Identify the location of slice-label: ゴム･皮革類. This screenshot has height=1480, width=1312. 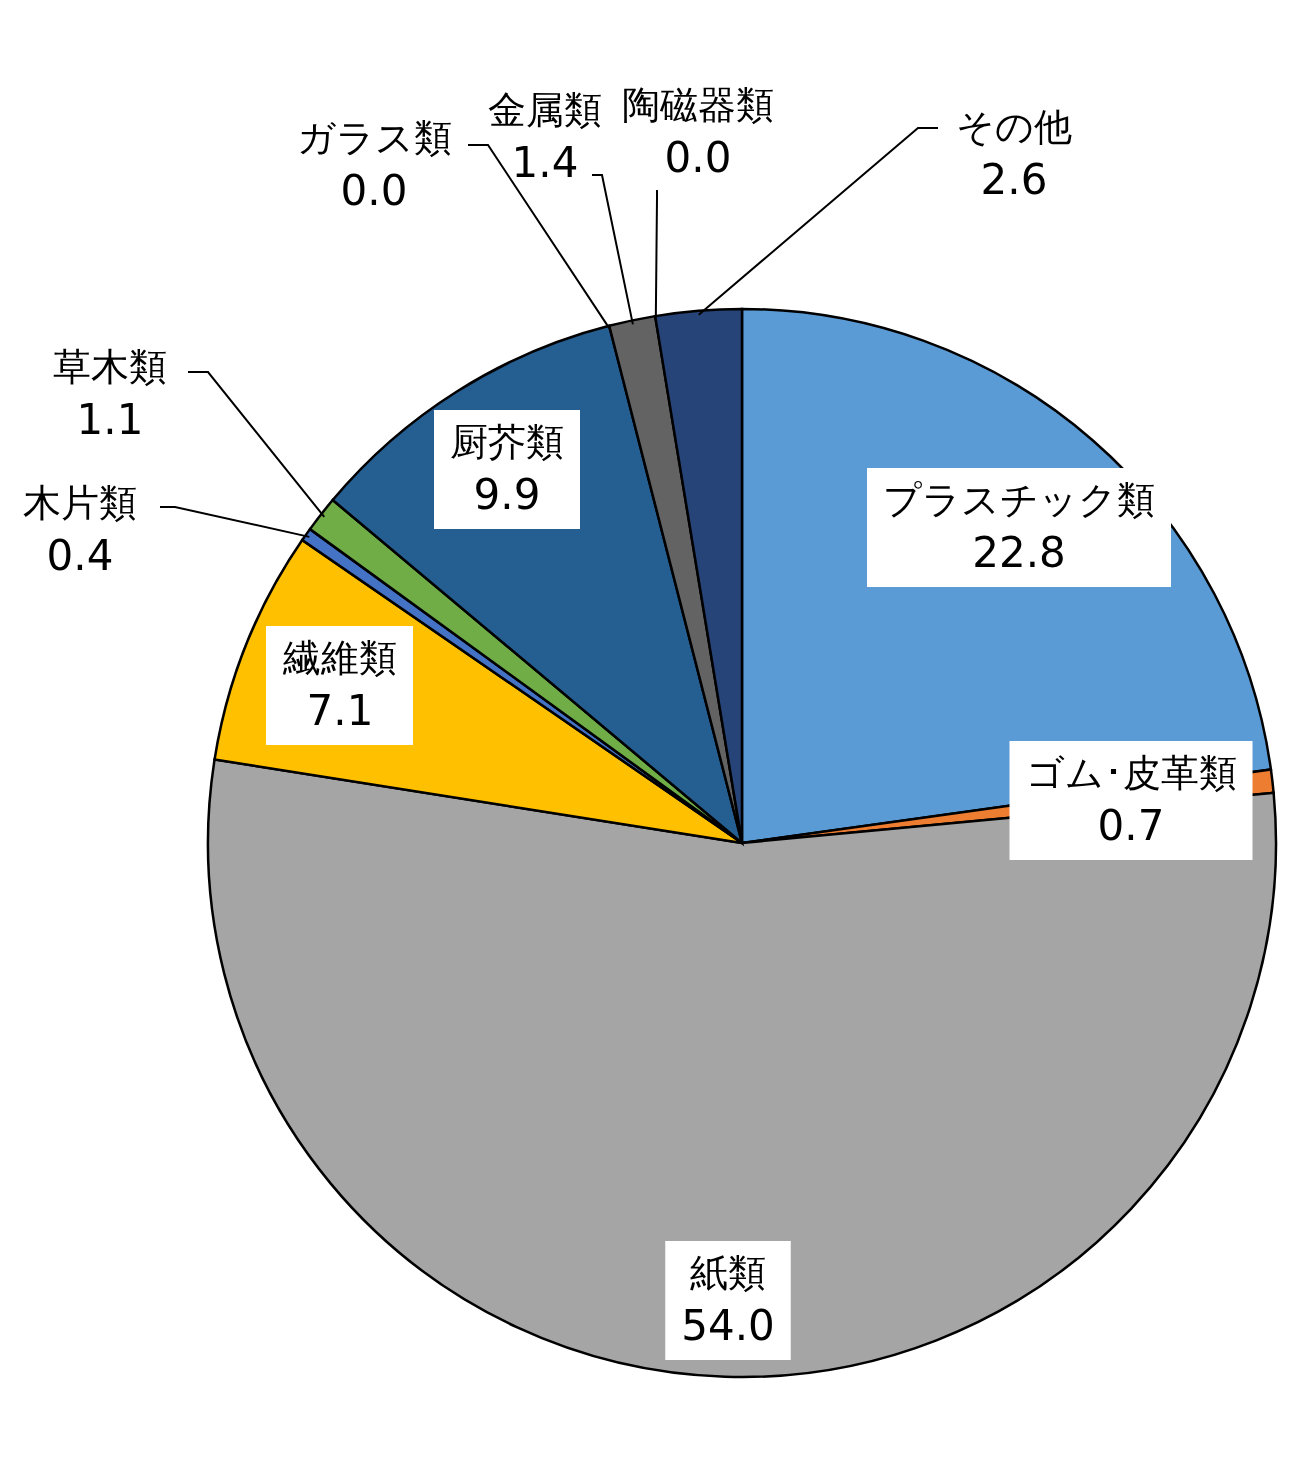
(1131, 773).